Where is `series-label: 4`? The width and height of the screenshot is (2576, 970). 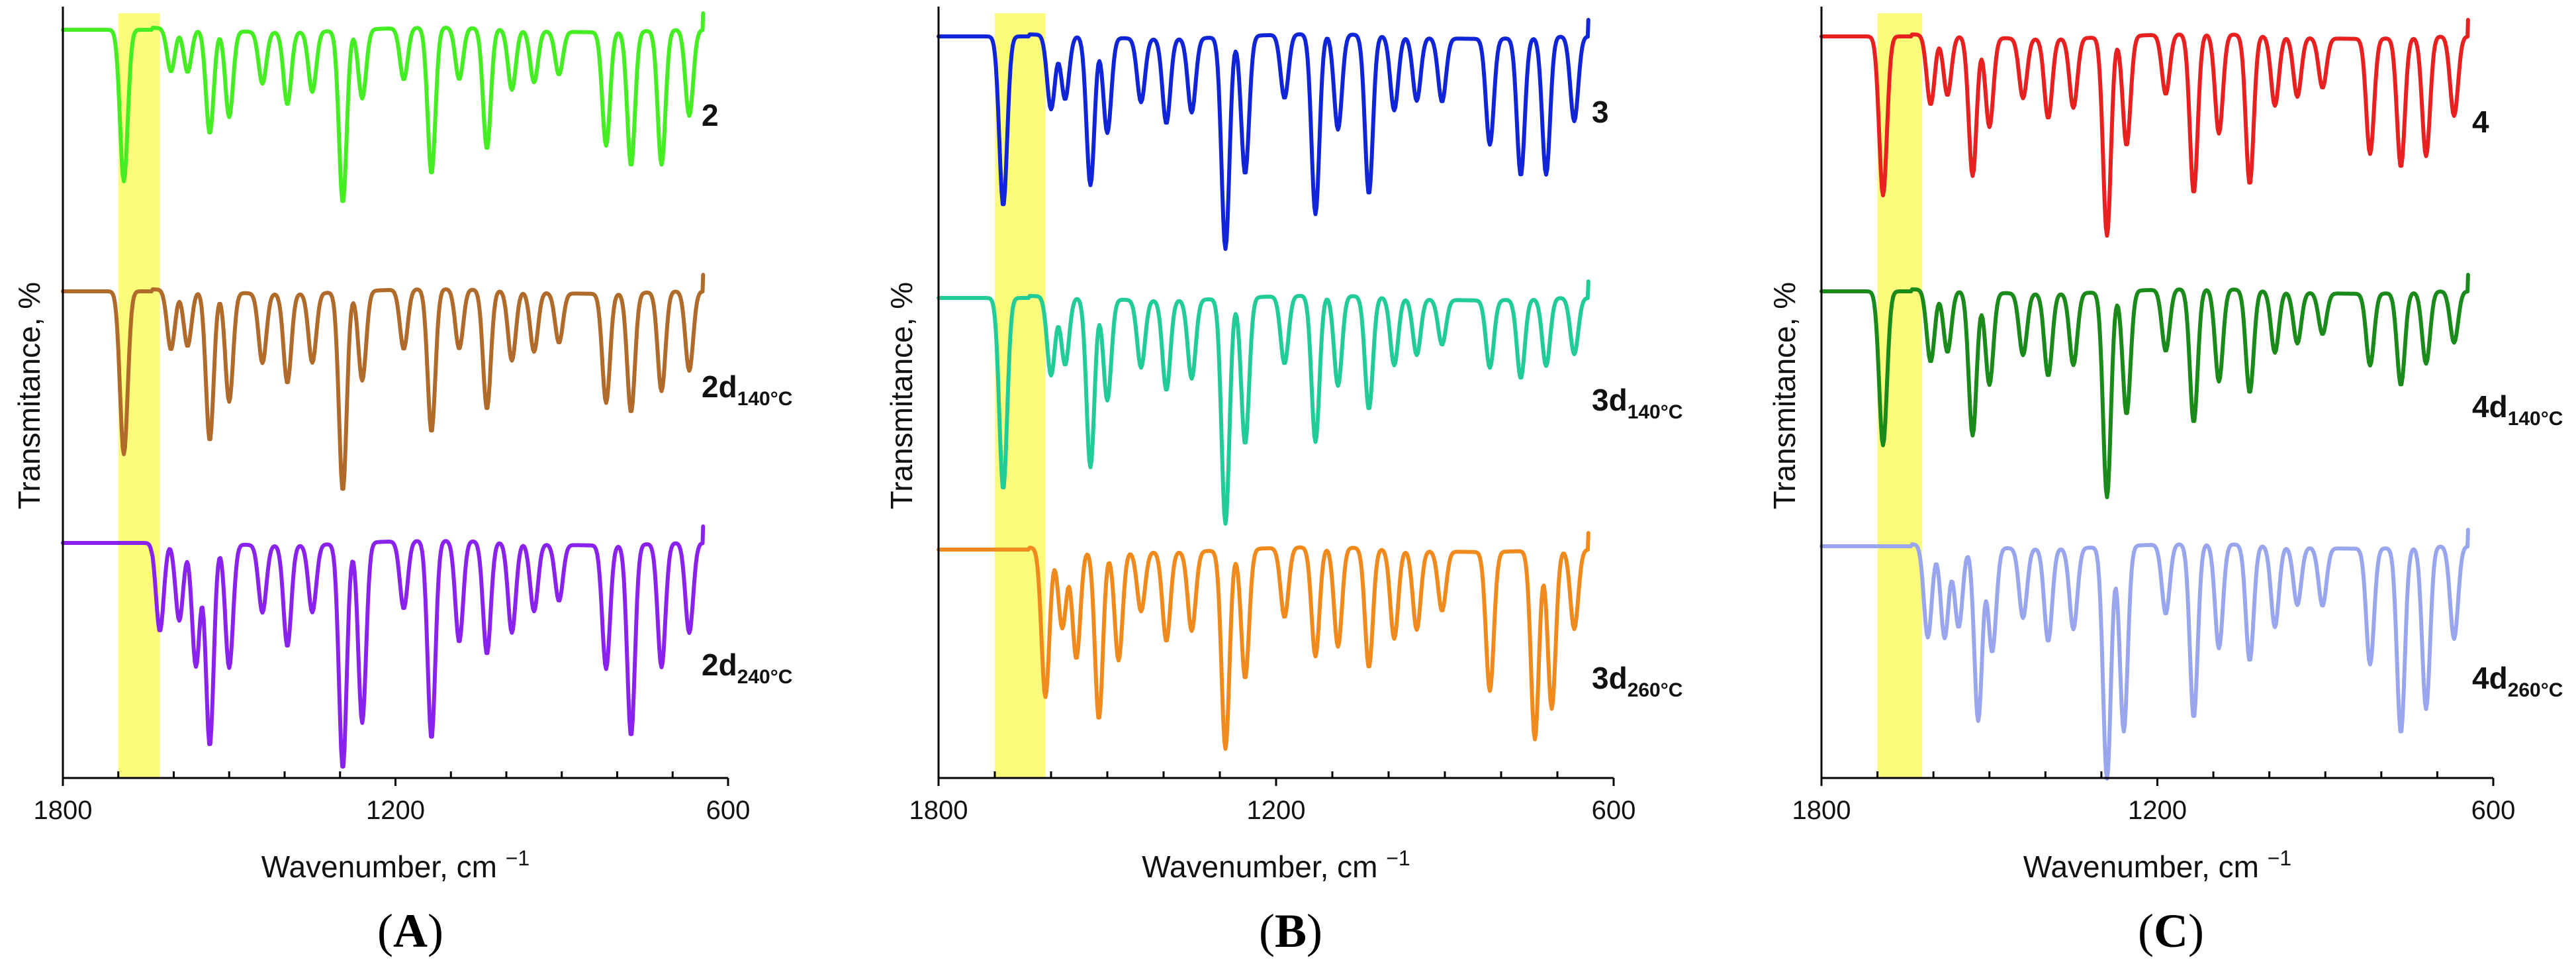 series-label: 4 is located at coordinates (2480, 122).